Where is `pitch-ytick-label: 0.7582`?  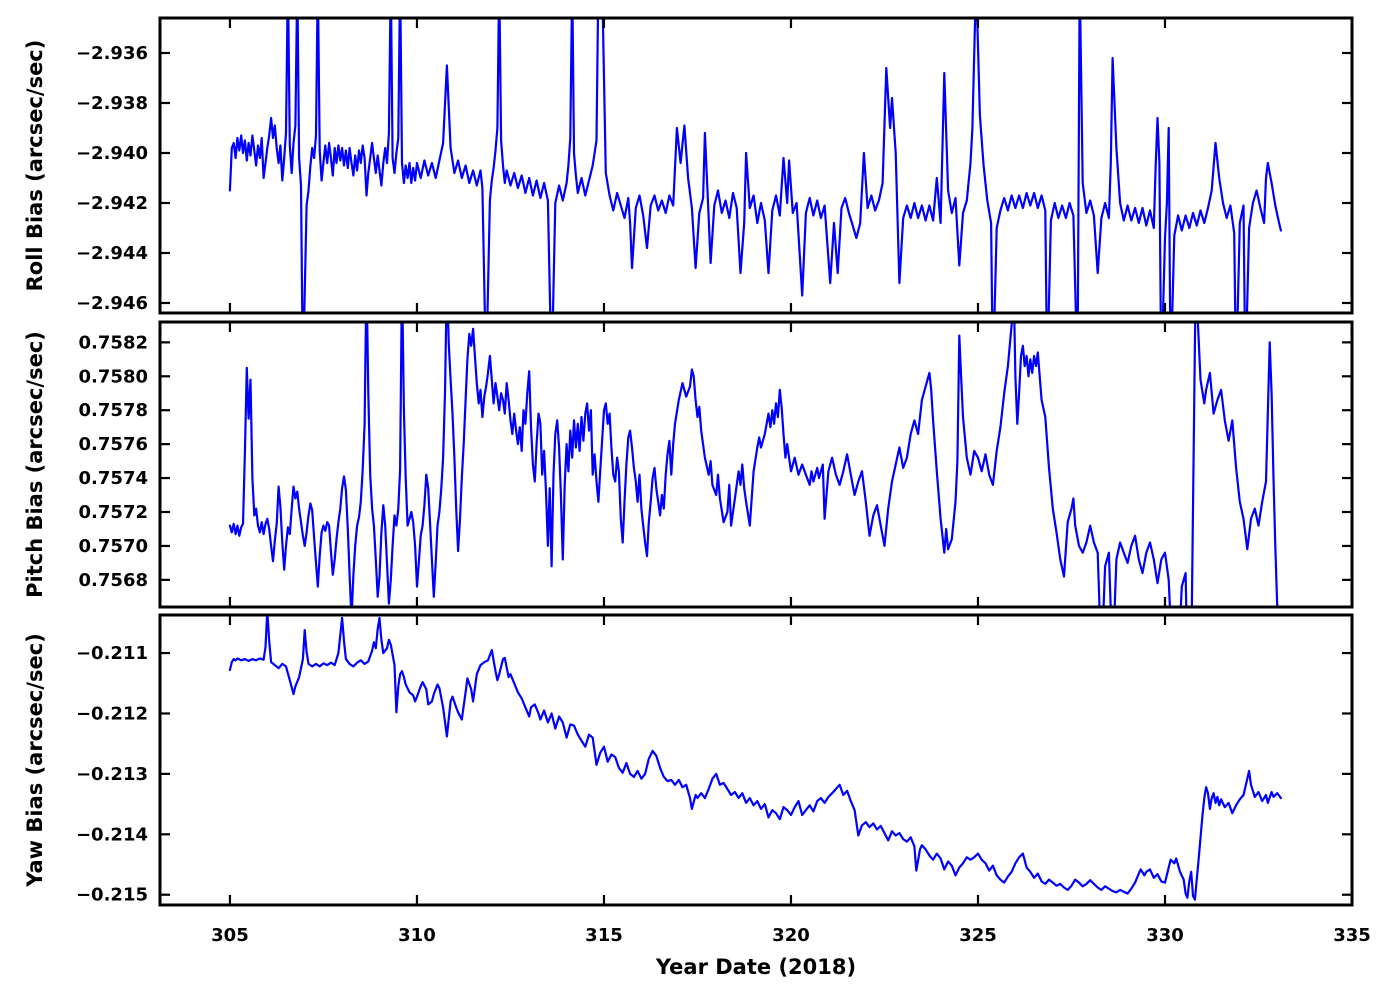 pitch-ytick-label: 0.7582 is located at coordinates (113, 342).